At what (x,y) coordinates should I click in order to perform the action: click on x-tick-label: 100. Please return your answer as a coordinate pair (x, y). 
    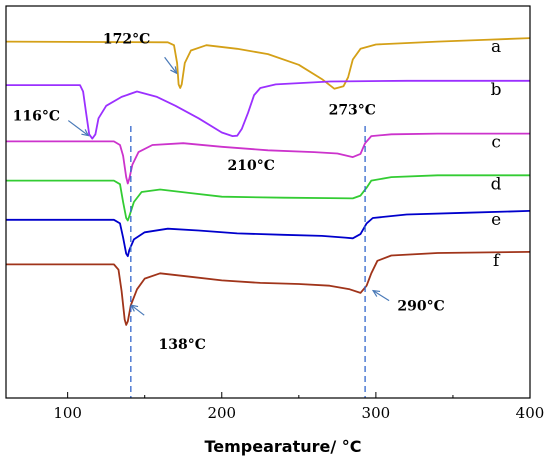
    Looking at the image, I should click on (67, 413).